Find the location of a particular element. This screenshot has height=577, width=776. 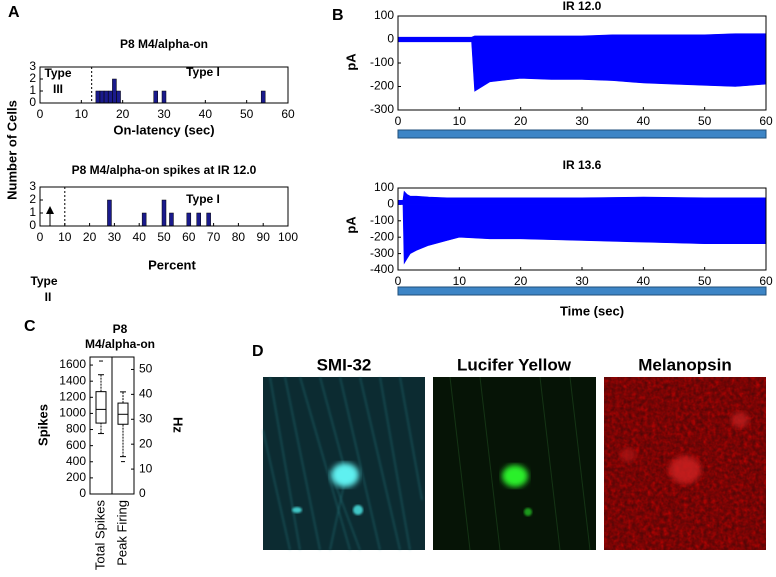

chart-title: M4/alpha-on is located at coordinates (120, 344).